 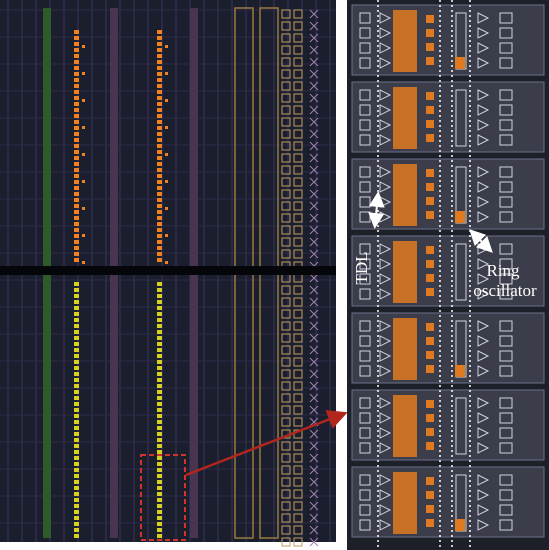 What do you see at coordinates (405, 41) in the screenshot?
I see `carry-chain` at bounding box center [405, 41].